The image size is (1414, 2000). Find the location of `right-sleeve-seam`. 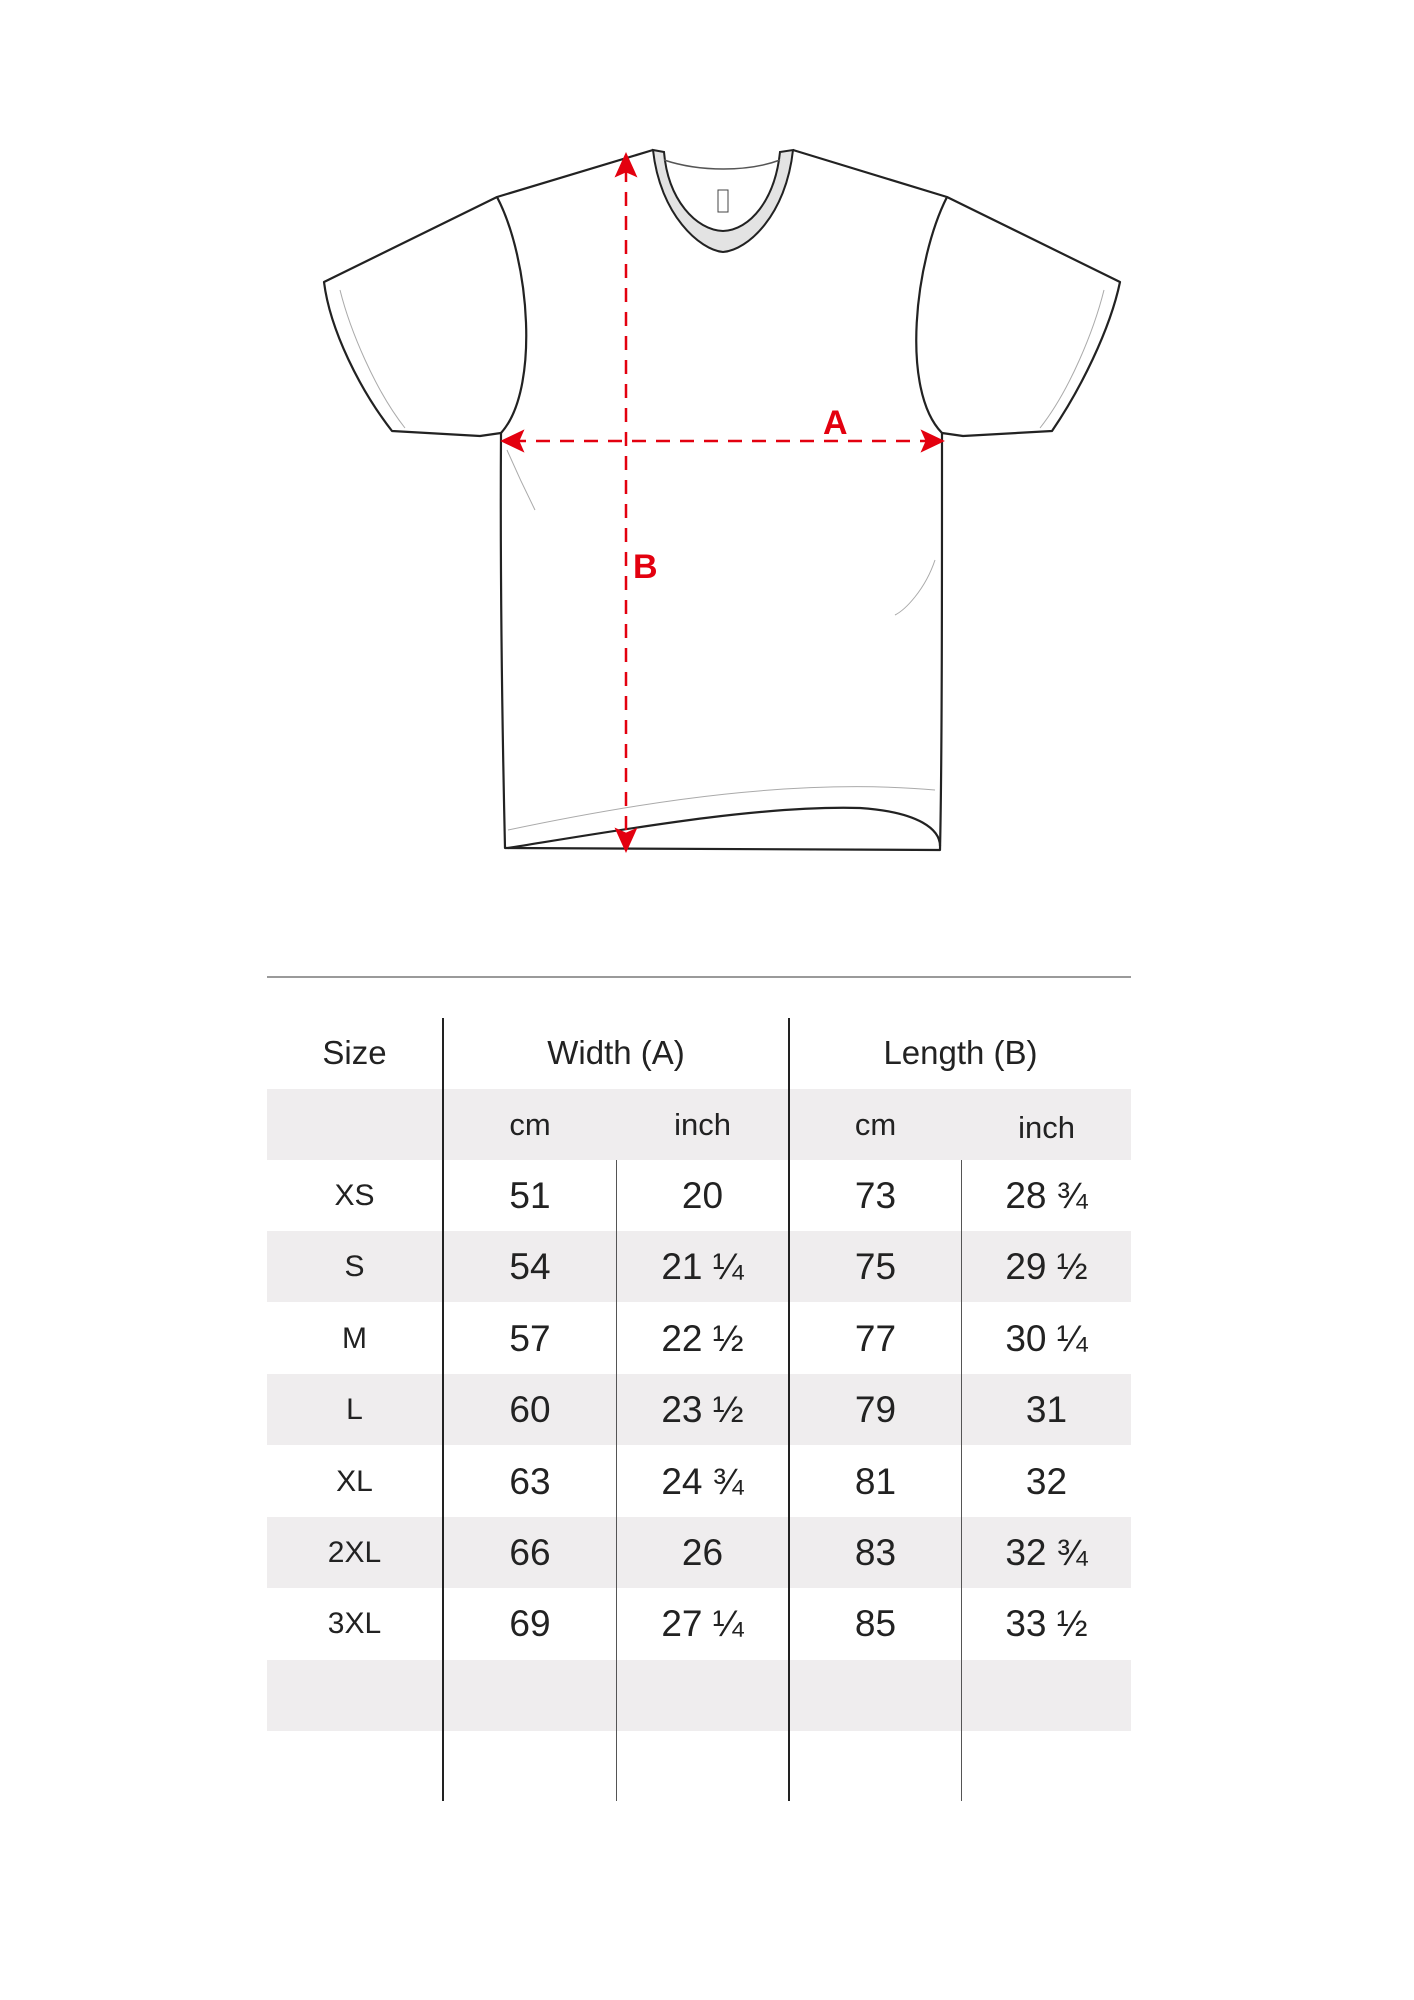

right-sleeve-seam is located at coordinates (931, 315).